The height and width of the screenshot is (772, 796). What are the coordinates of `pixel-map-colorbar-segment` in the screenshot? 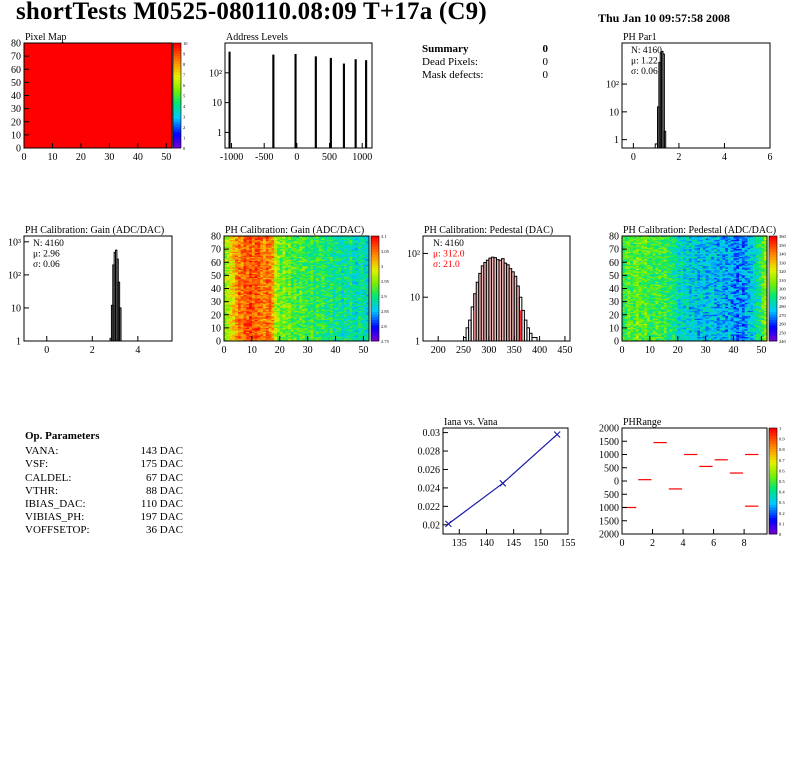 It's located at (177, 52).